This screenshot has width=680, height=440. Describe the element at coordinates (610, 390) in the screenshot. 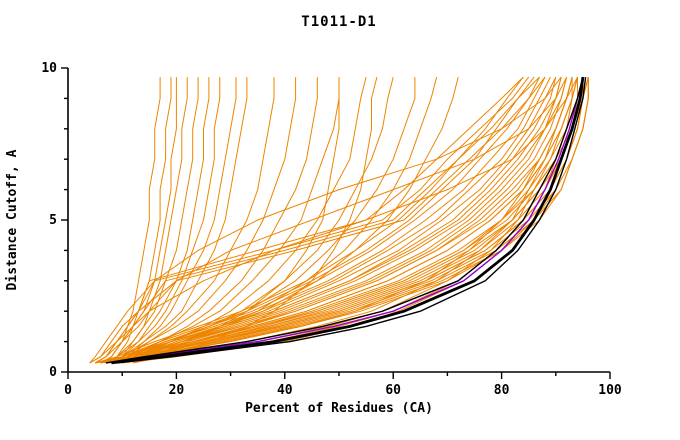

I see `x-tick-label: 100` at that location.